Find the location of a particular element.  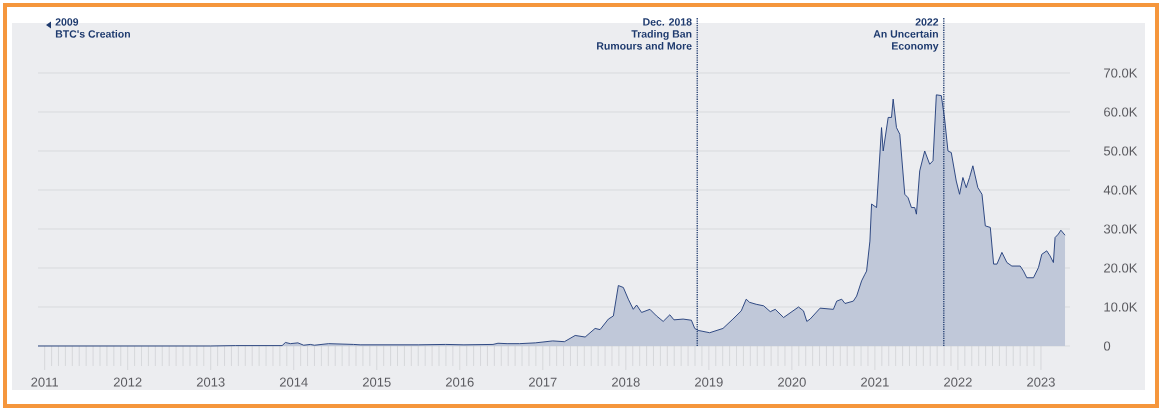

x-tick-label: 2019 is located at coordinates (709, 382).